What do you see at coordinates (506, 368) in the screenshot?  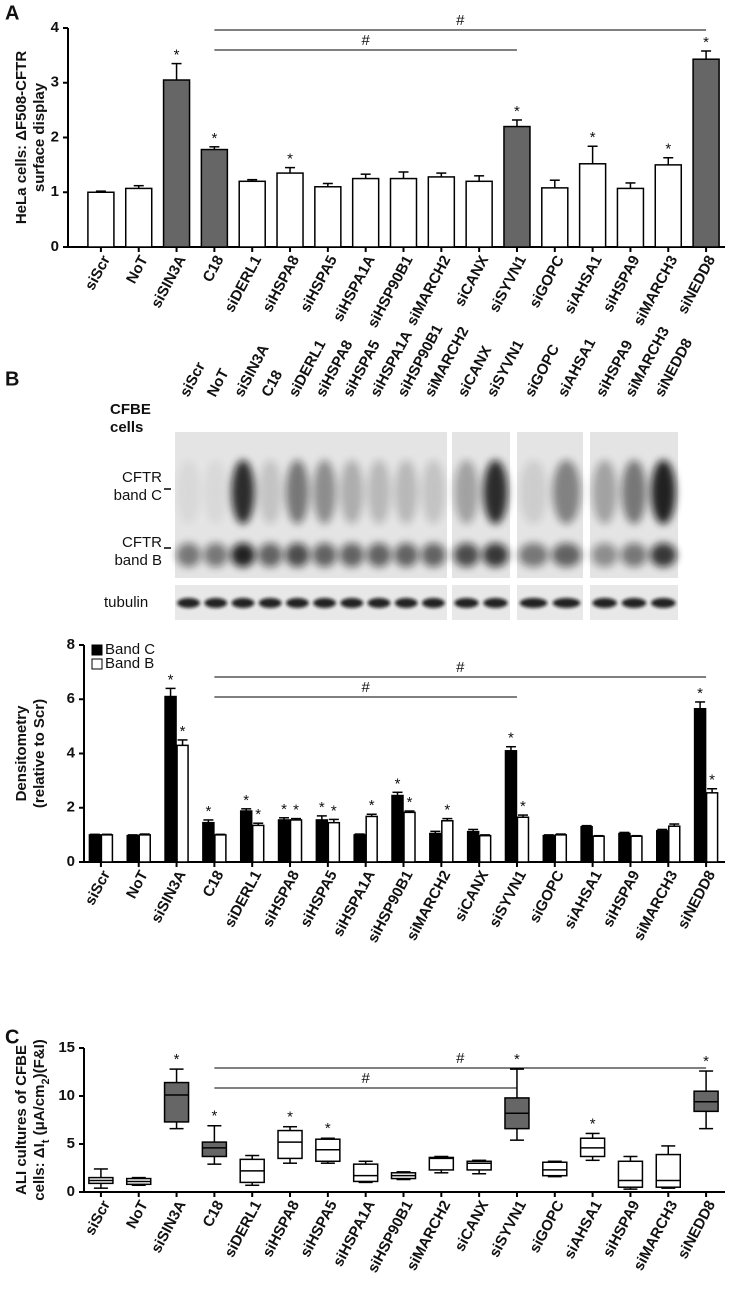 I see `lane-label: siSYVN1` at bounding box center [506, 368].